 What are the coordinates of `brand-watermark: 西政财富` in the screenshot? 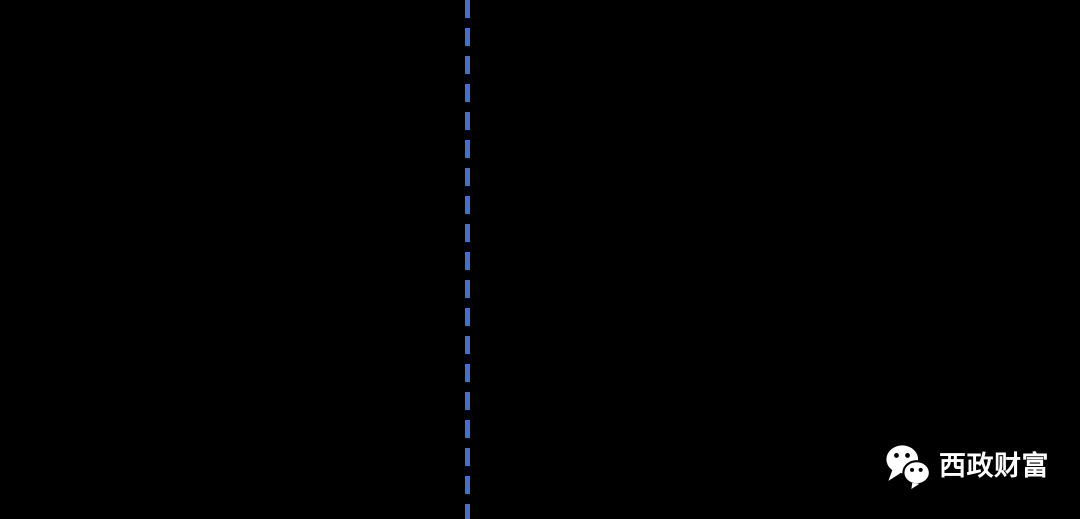 It's located at (966, 466).